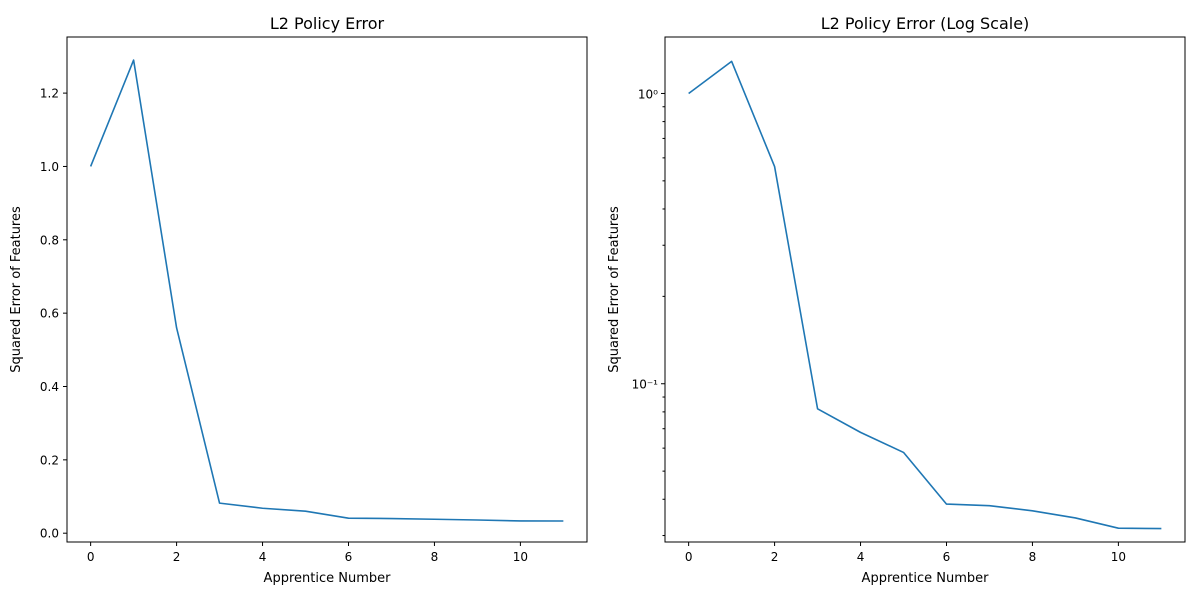 The image size is (1200, 604). I want to click on y-tick-label: 0.0, so click(49, 534).